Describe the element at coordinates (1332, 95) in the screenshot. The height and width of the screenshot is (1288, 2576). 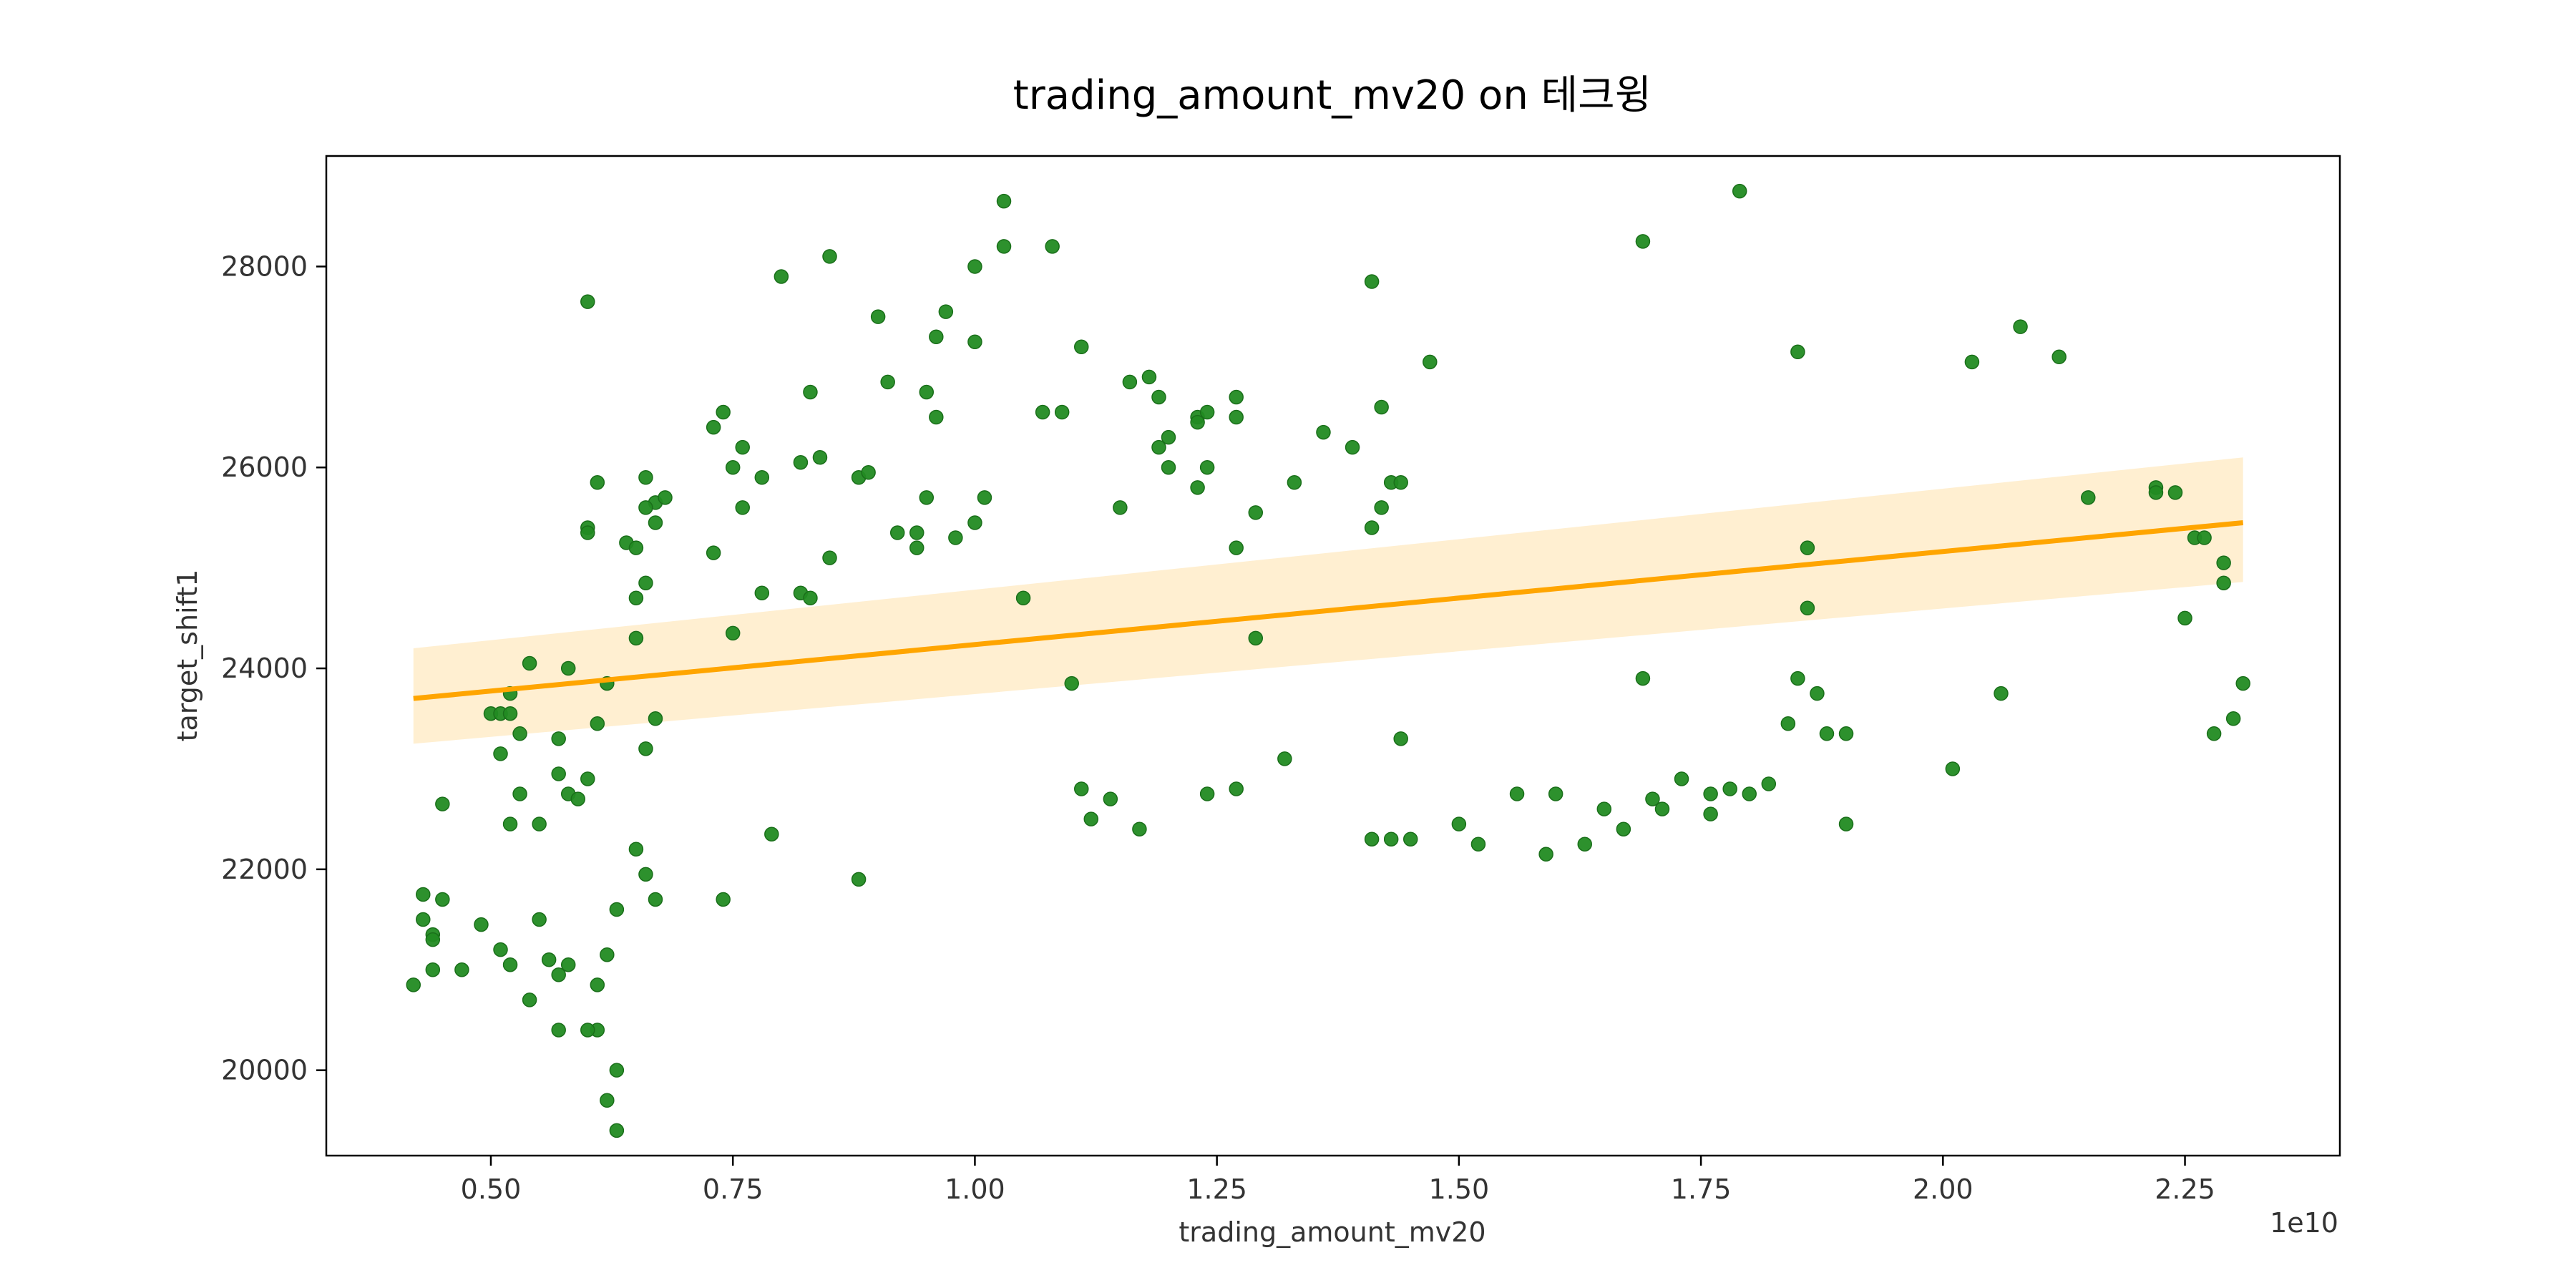
I see `chart-title: trading_amount_mv20 on 테크윙` at that location.